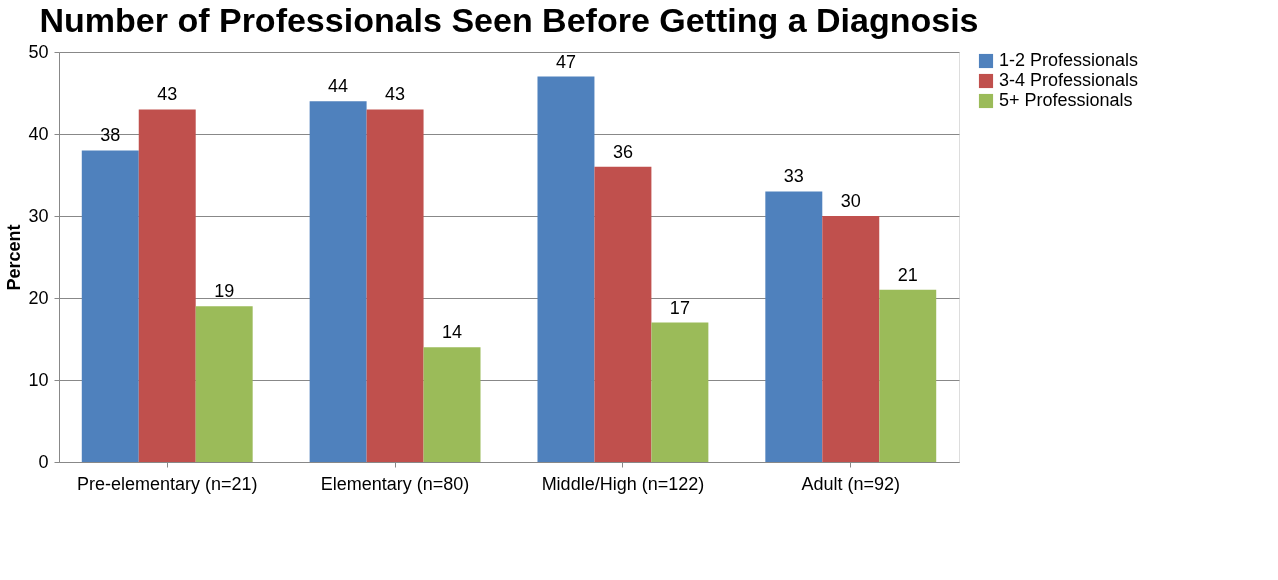 Image resolution: width=1278 pixels, height=580 pixels. What do you see at coordinates (452, 332) in the screenshot?
I see `data-label: 14` at bounding box center [452, 332].